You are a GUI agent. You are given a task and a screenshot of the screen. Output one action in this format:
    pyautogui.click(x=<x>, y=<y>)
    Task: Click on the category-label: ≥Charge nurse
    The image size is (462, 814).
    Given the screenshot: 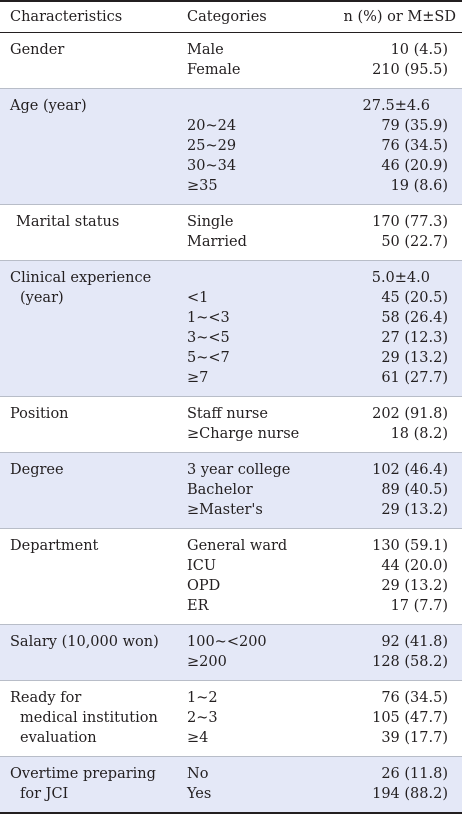 What is the action you would take?
    pyautogui.click(x=243, y=434)
    